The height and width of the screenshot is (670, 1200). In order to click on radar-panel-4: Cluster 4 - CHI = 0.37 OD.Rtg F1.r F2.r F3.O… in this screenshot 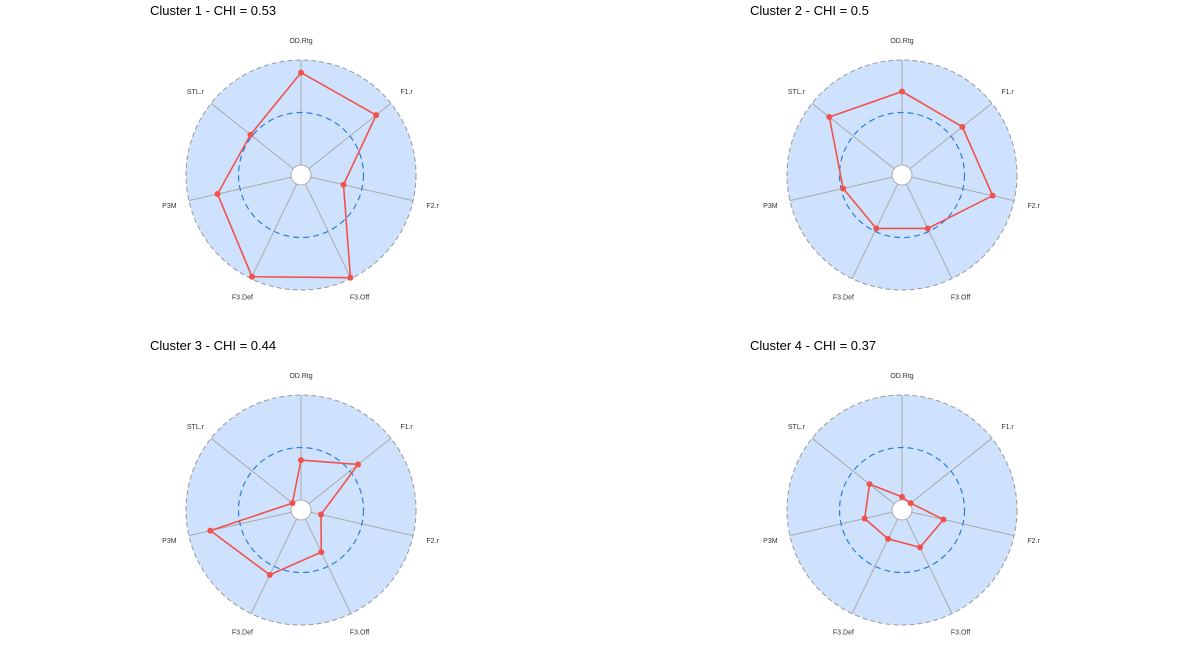, I will do `click(895, 487)`.